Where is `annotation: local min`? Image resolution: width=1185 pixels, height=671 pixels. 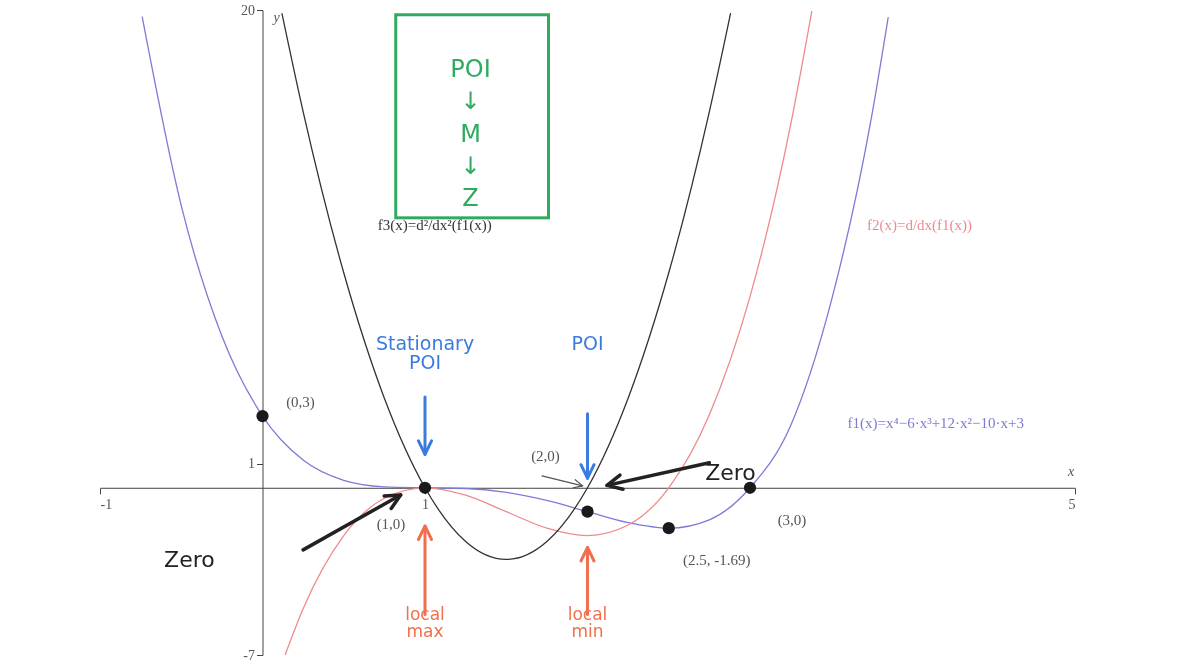
annotation: local min is located at coordinates (587, 623).